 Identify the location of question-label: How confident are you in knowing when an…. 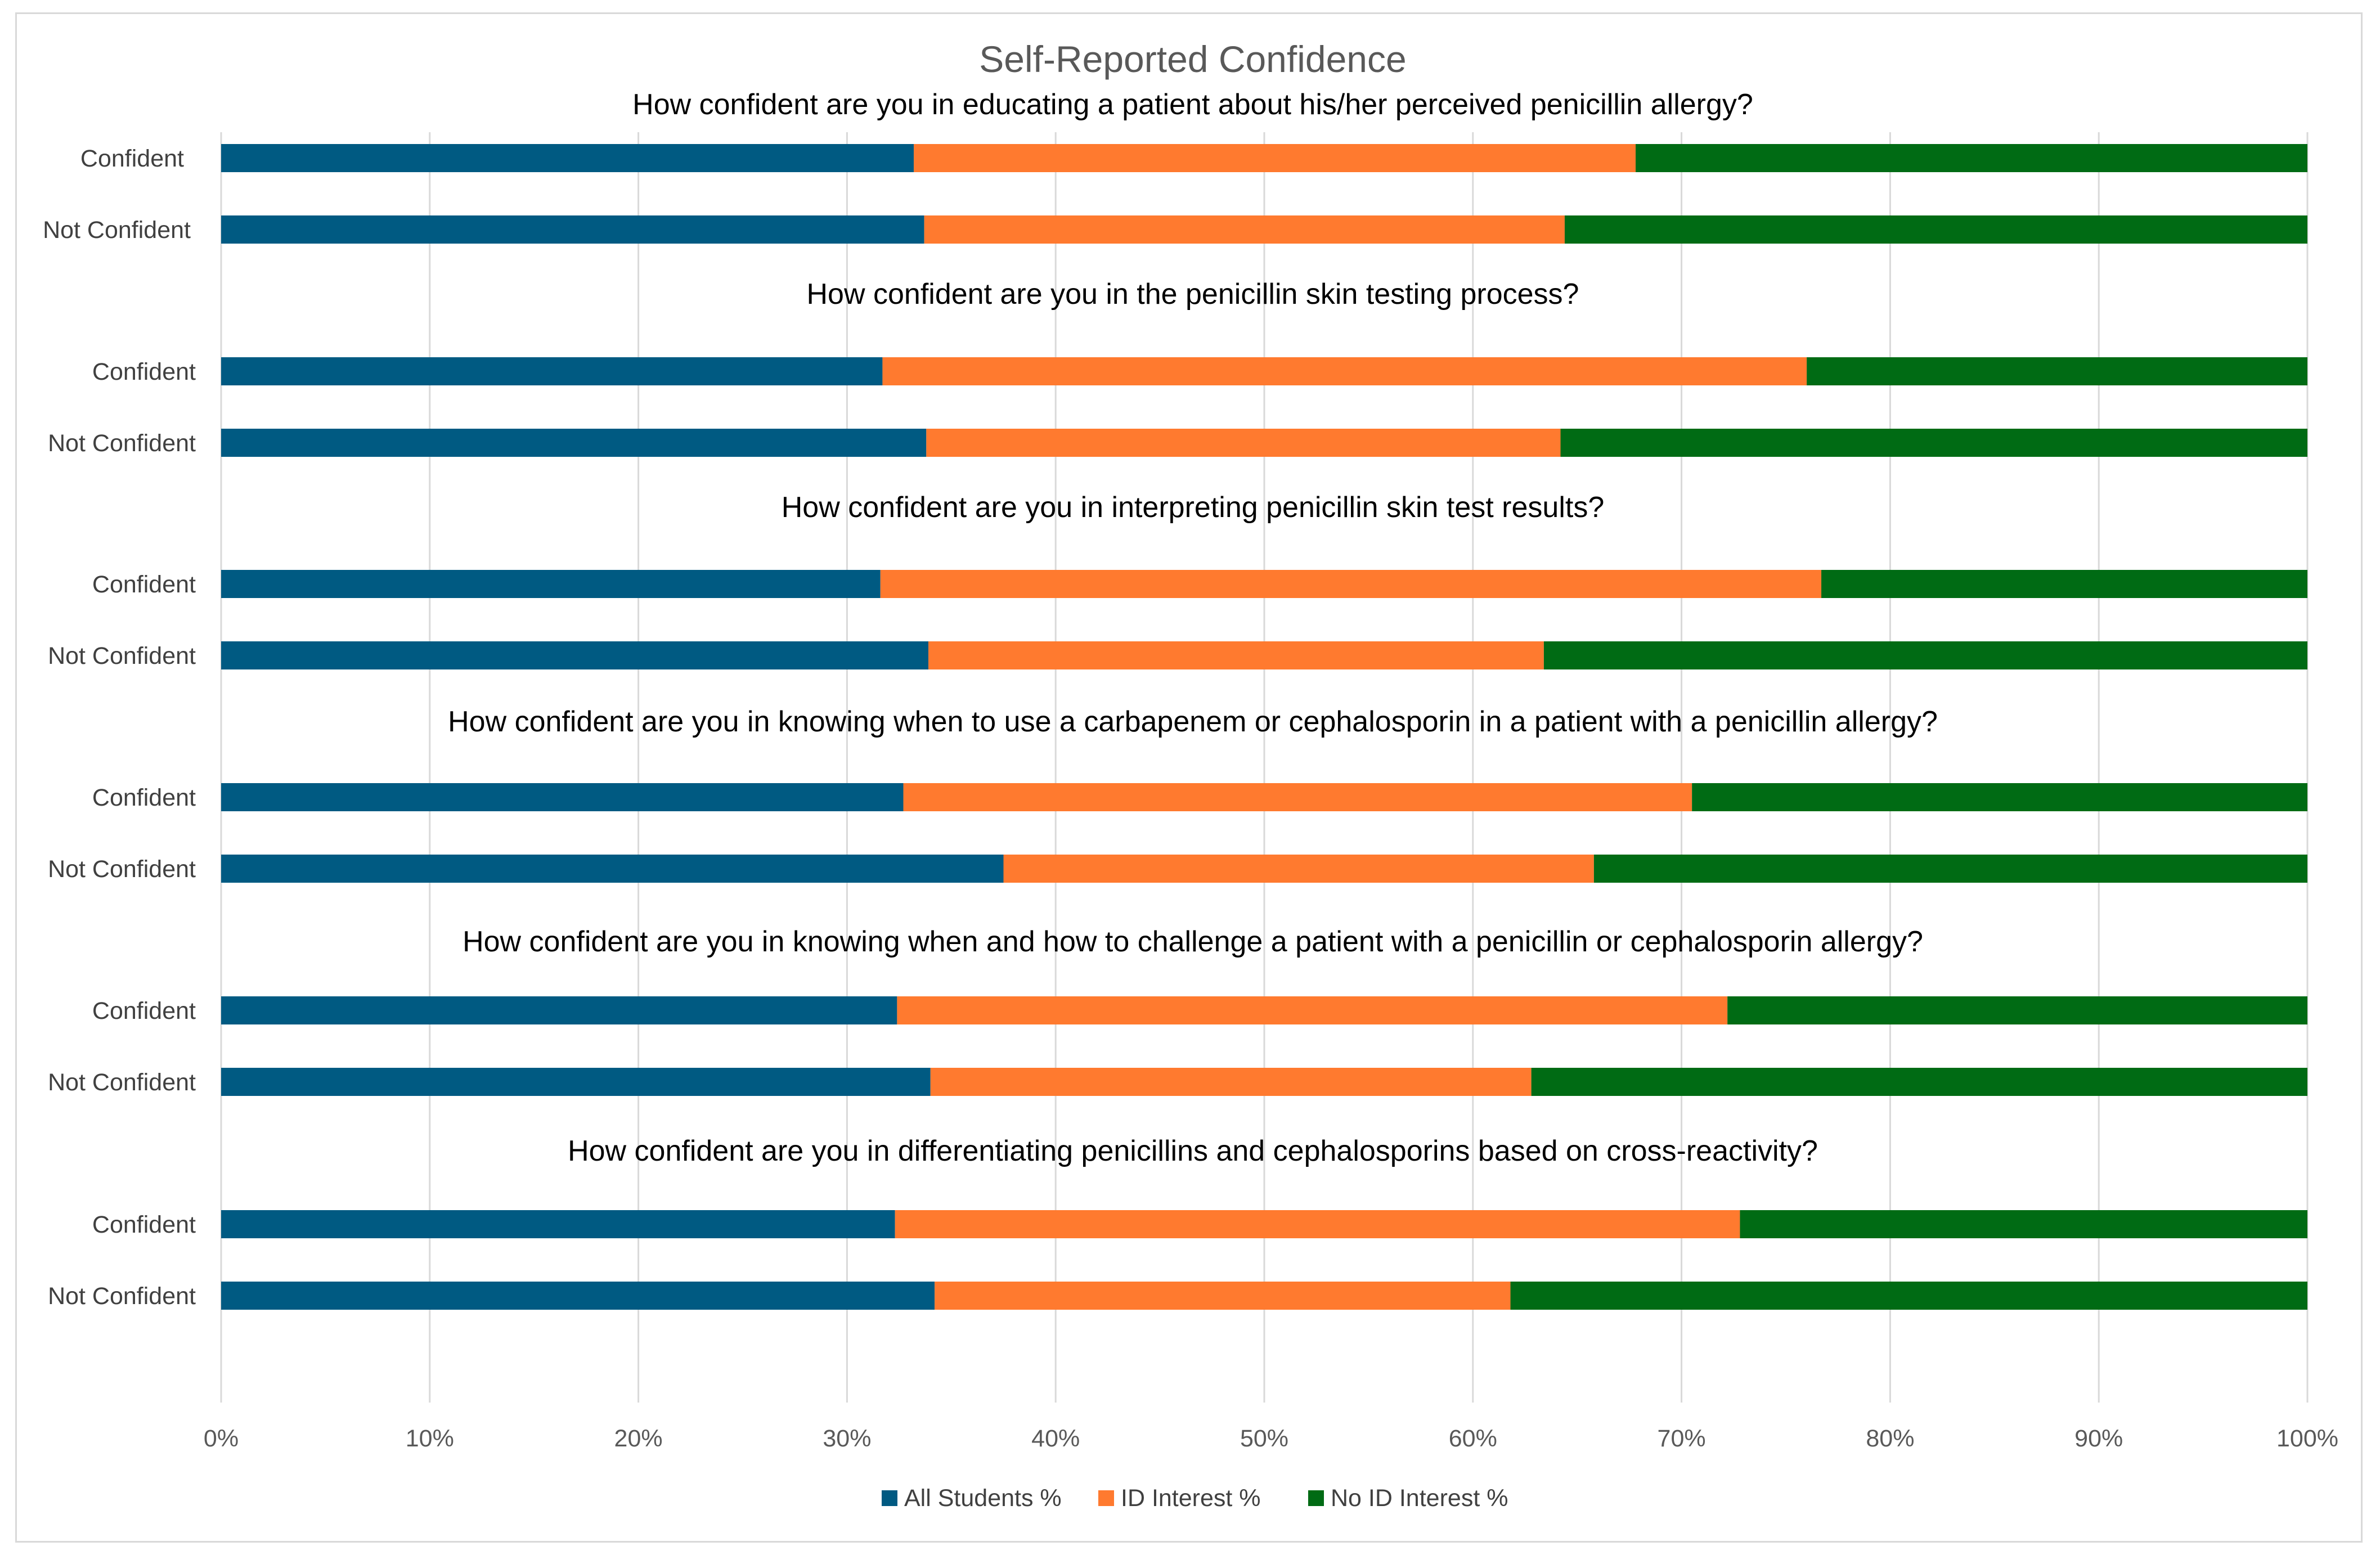
(1192, 941).